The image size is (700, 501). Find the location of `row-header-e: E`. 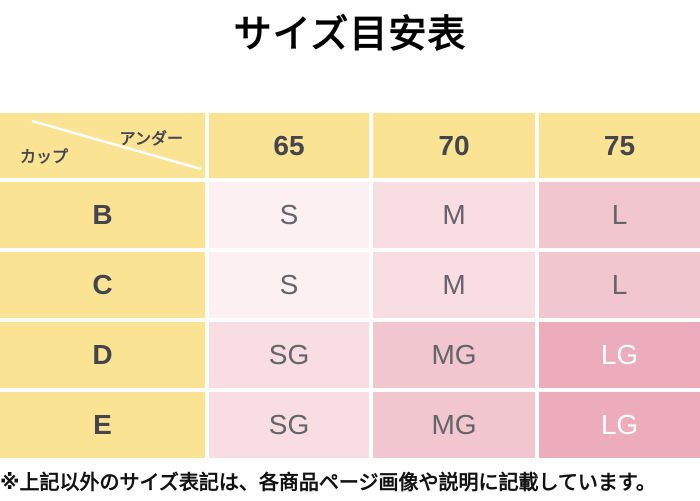

row-header-e: E is located at coordinates (102, 425).